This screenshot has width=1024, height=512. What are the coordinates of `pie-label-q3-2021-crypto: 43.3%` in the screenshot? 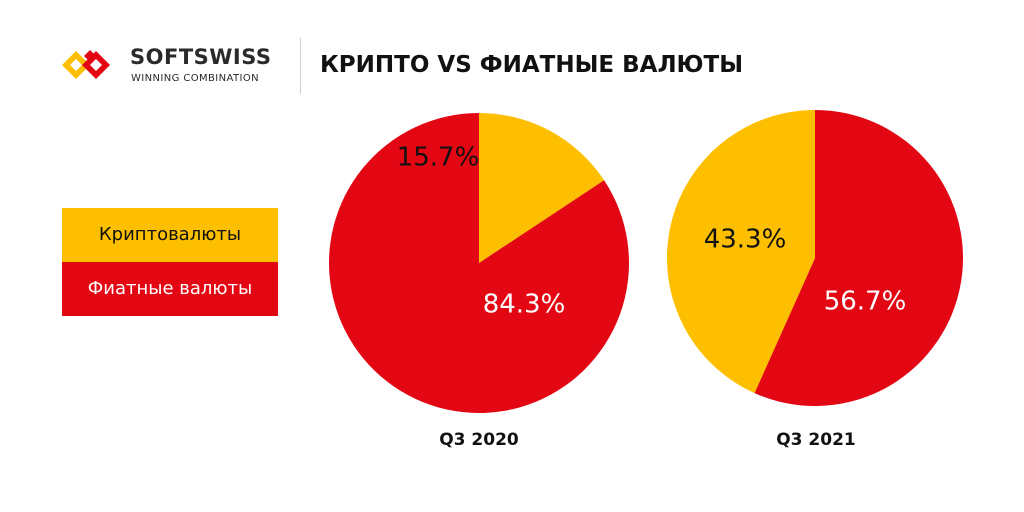 It's located at (745, 240).